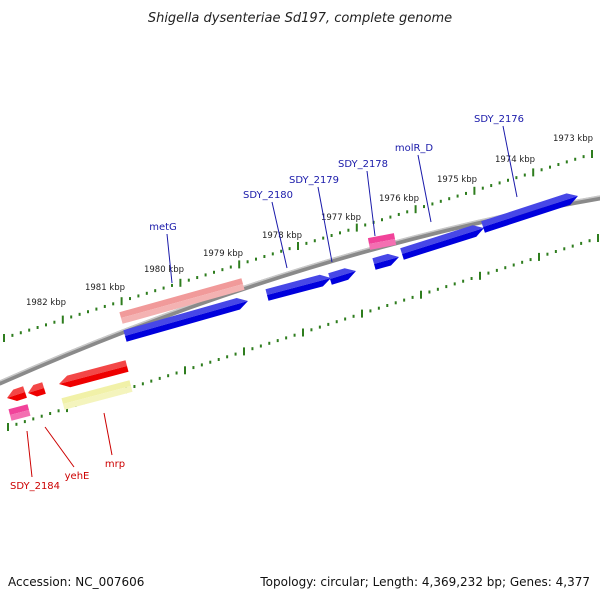  What do you see at coordinates (573, 139) in the screenshot?
I see `tick-label-kbp: 1973 kbp` at bounding box center [573, 139].